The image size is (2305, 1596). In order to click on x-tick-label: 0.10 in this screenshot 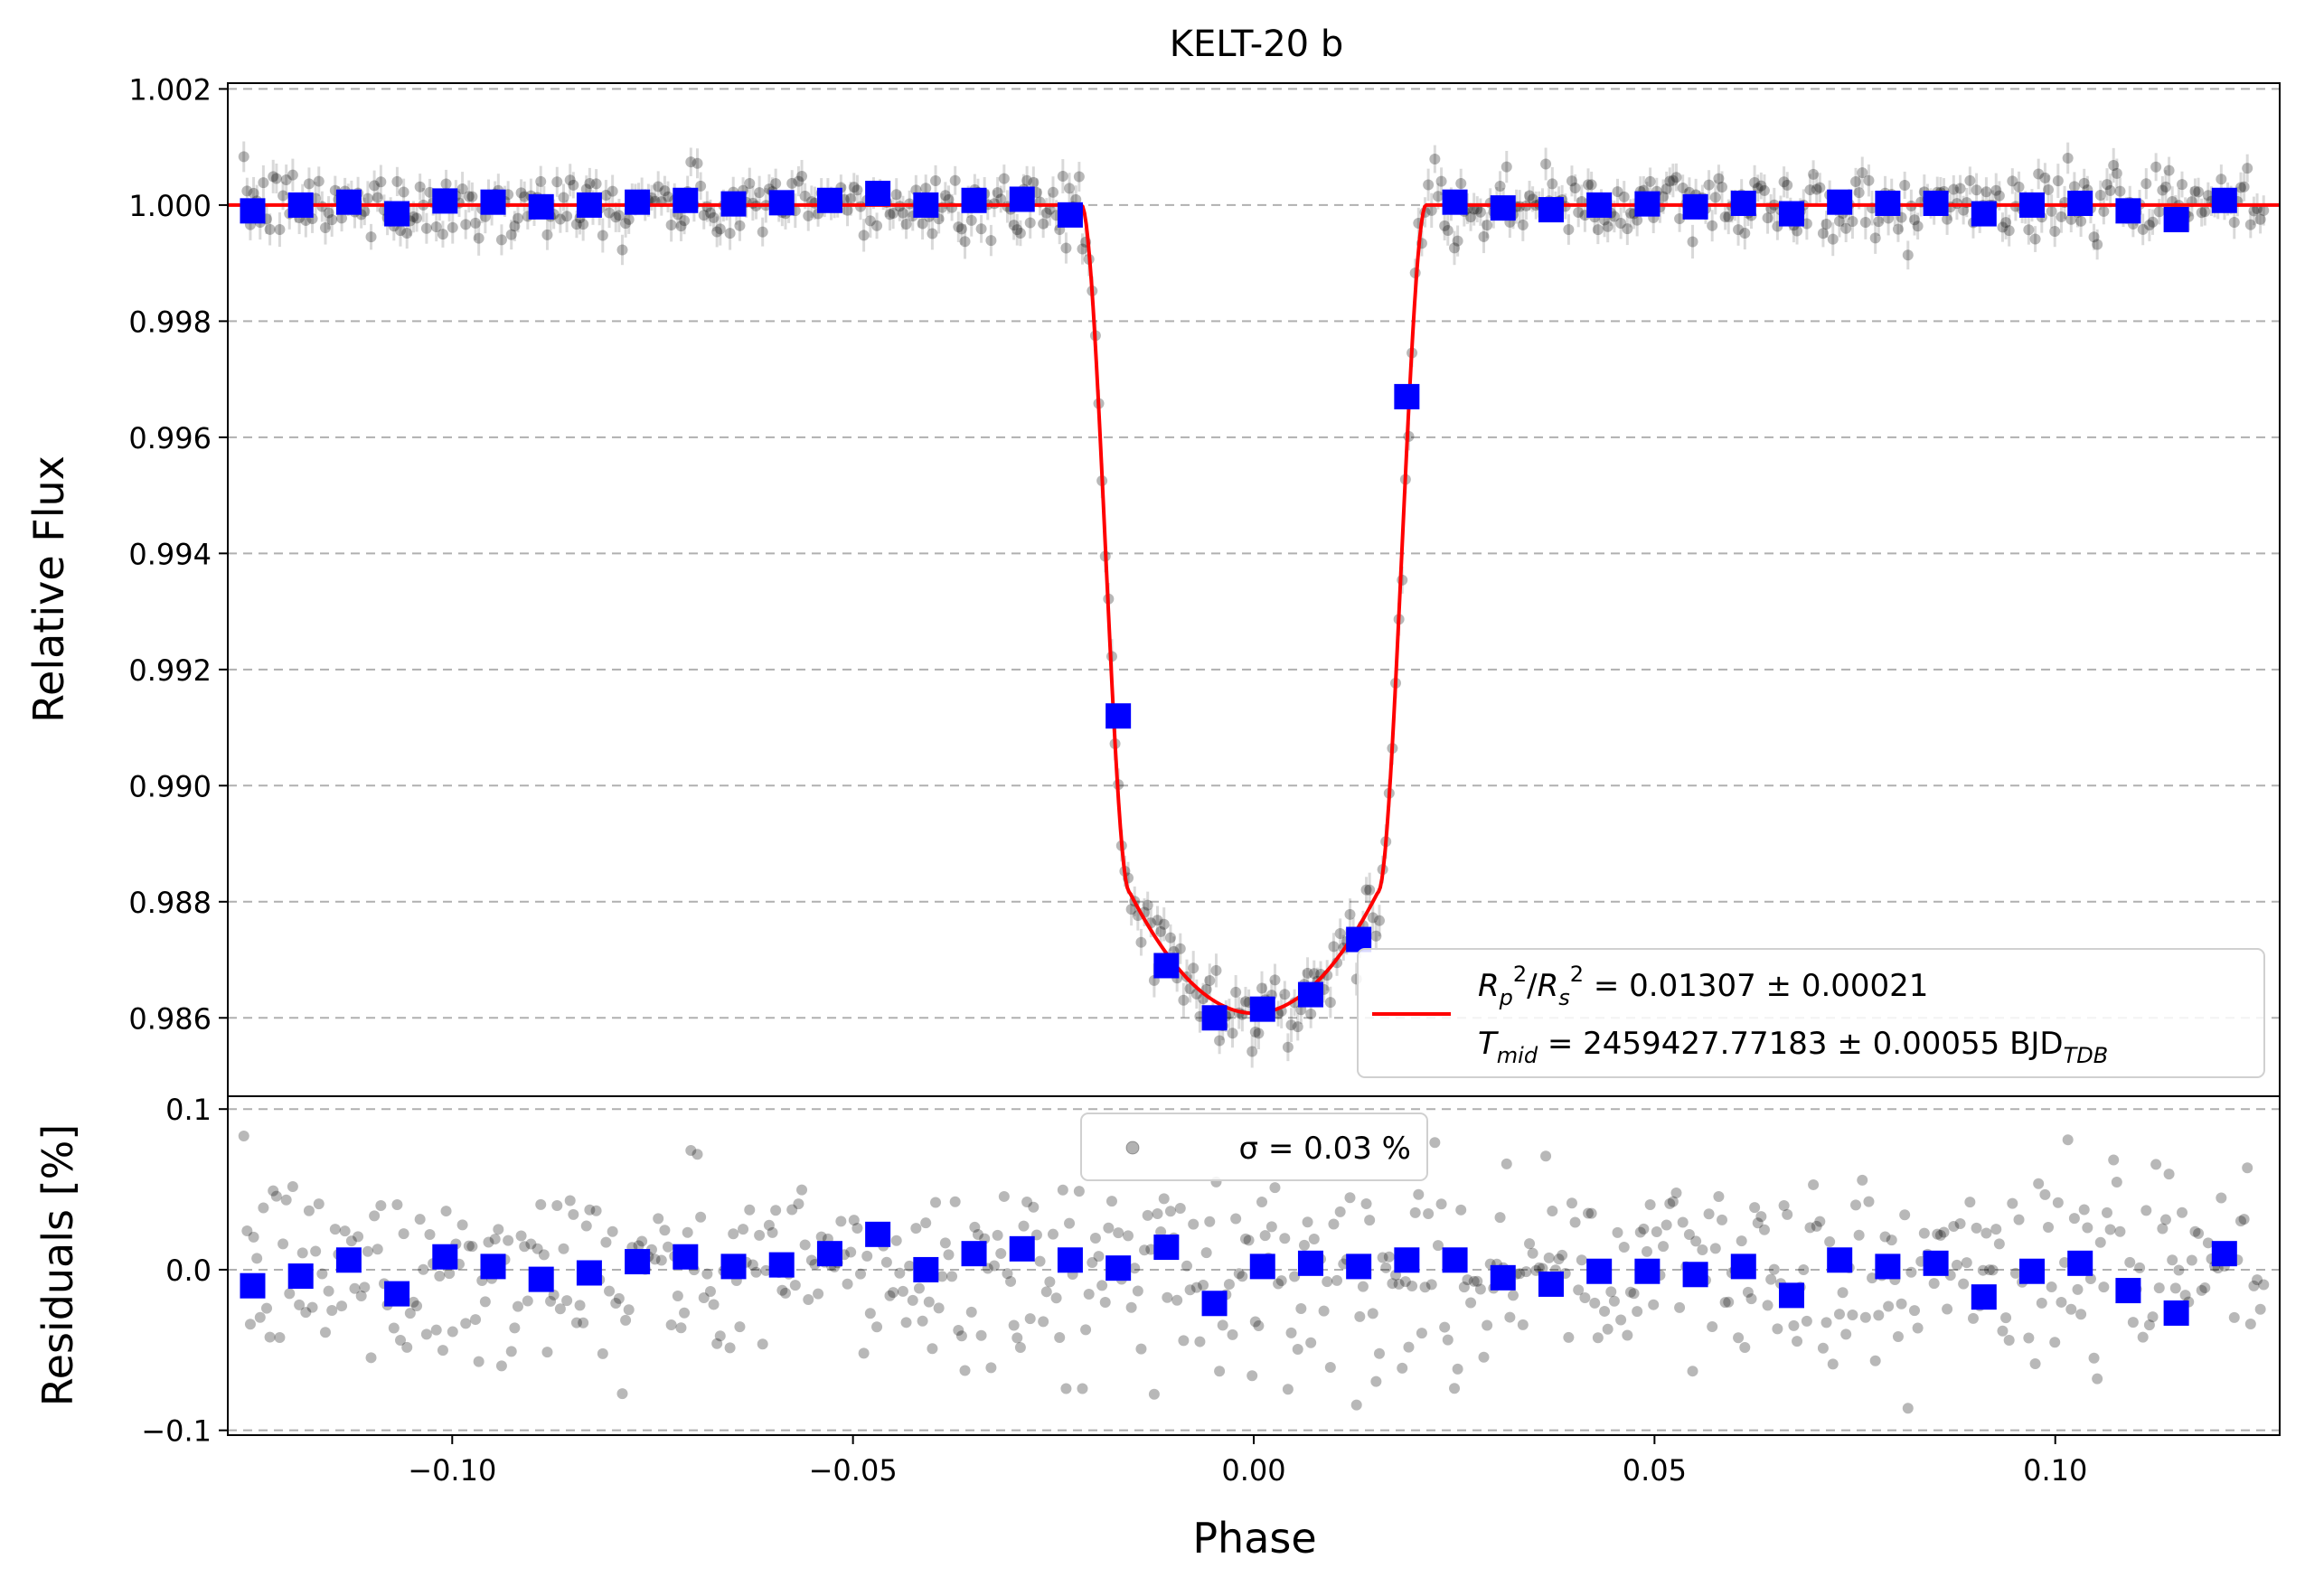, I will do `click(2055, 1470)`.